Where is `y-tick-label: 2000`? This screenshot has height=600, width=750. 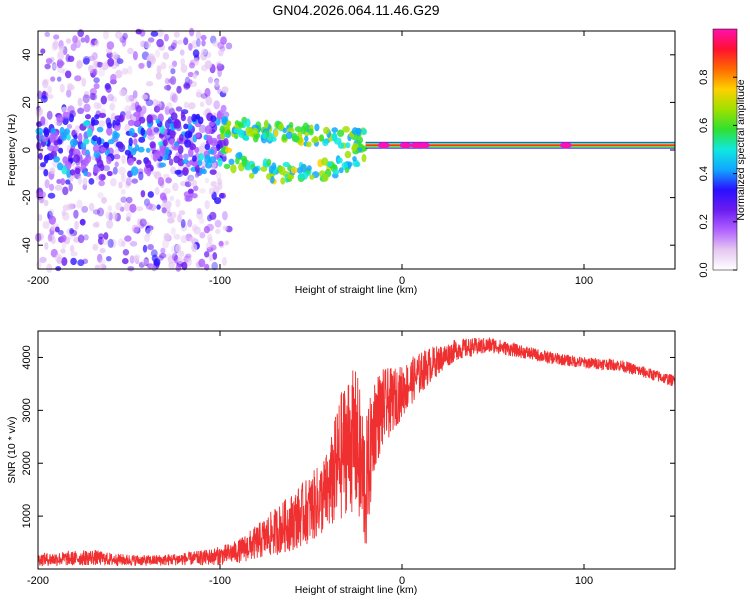 y-tick-label: 2000 is located at coordinates (27, 463).